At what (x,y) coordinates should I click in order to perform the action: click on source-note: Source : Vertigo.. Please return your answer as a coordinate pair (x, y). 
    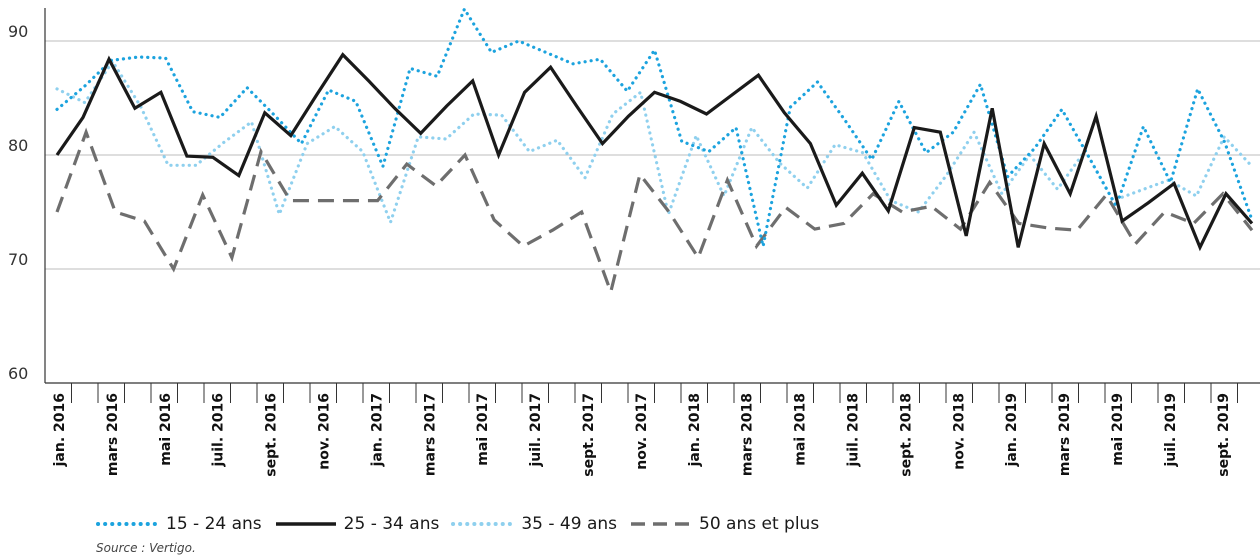
    Looking at the image, I should click on (146, 548).